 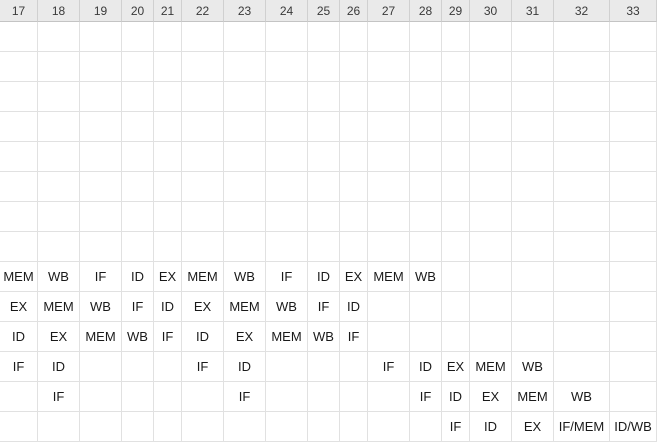 I want to click on grid-cell: IF/MEM, so click(x=582, y=427).